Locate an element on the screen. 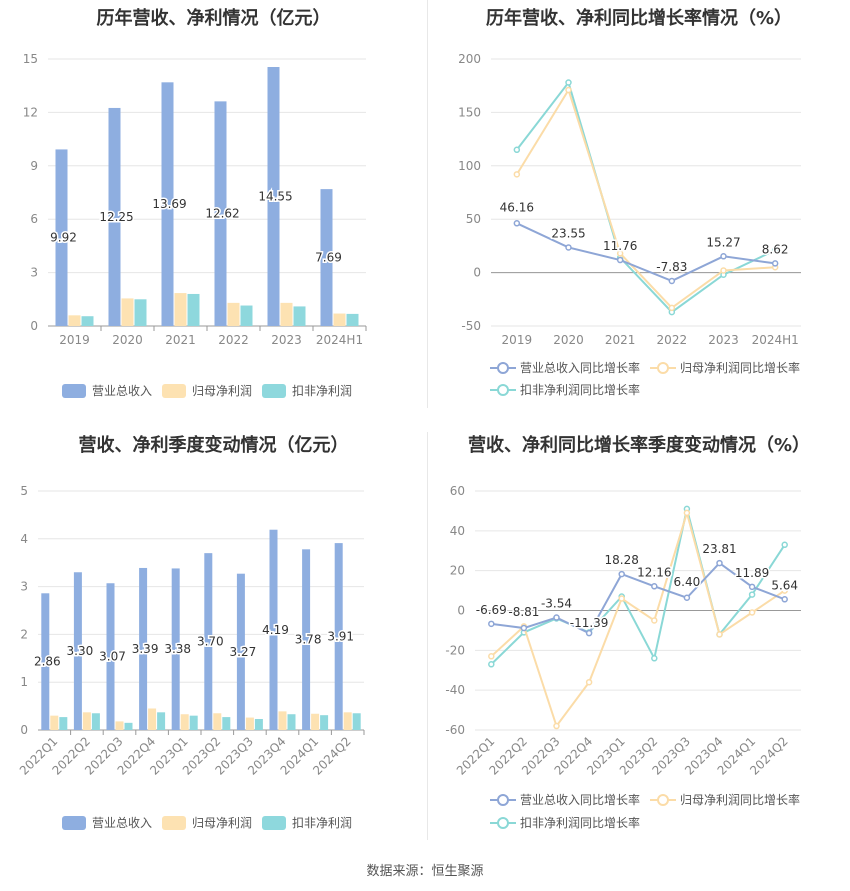 The height and width of the screenshot is (891, 850). 2-ytick-label: 5 is located at coordinates (24, 491).